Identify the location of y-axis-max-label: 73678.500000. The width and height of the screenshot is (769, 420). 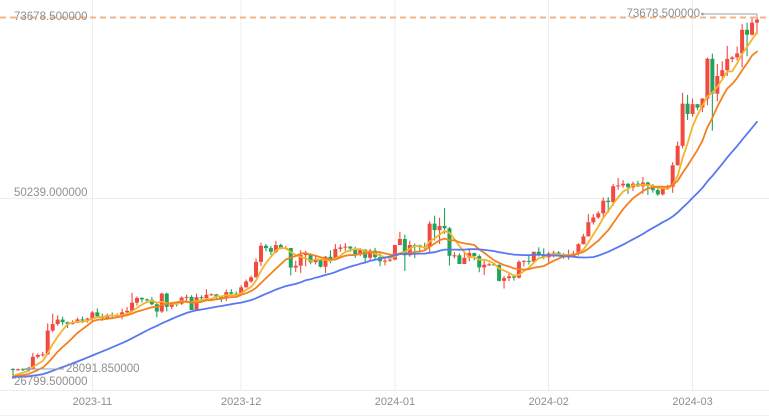
(51, 17).